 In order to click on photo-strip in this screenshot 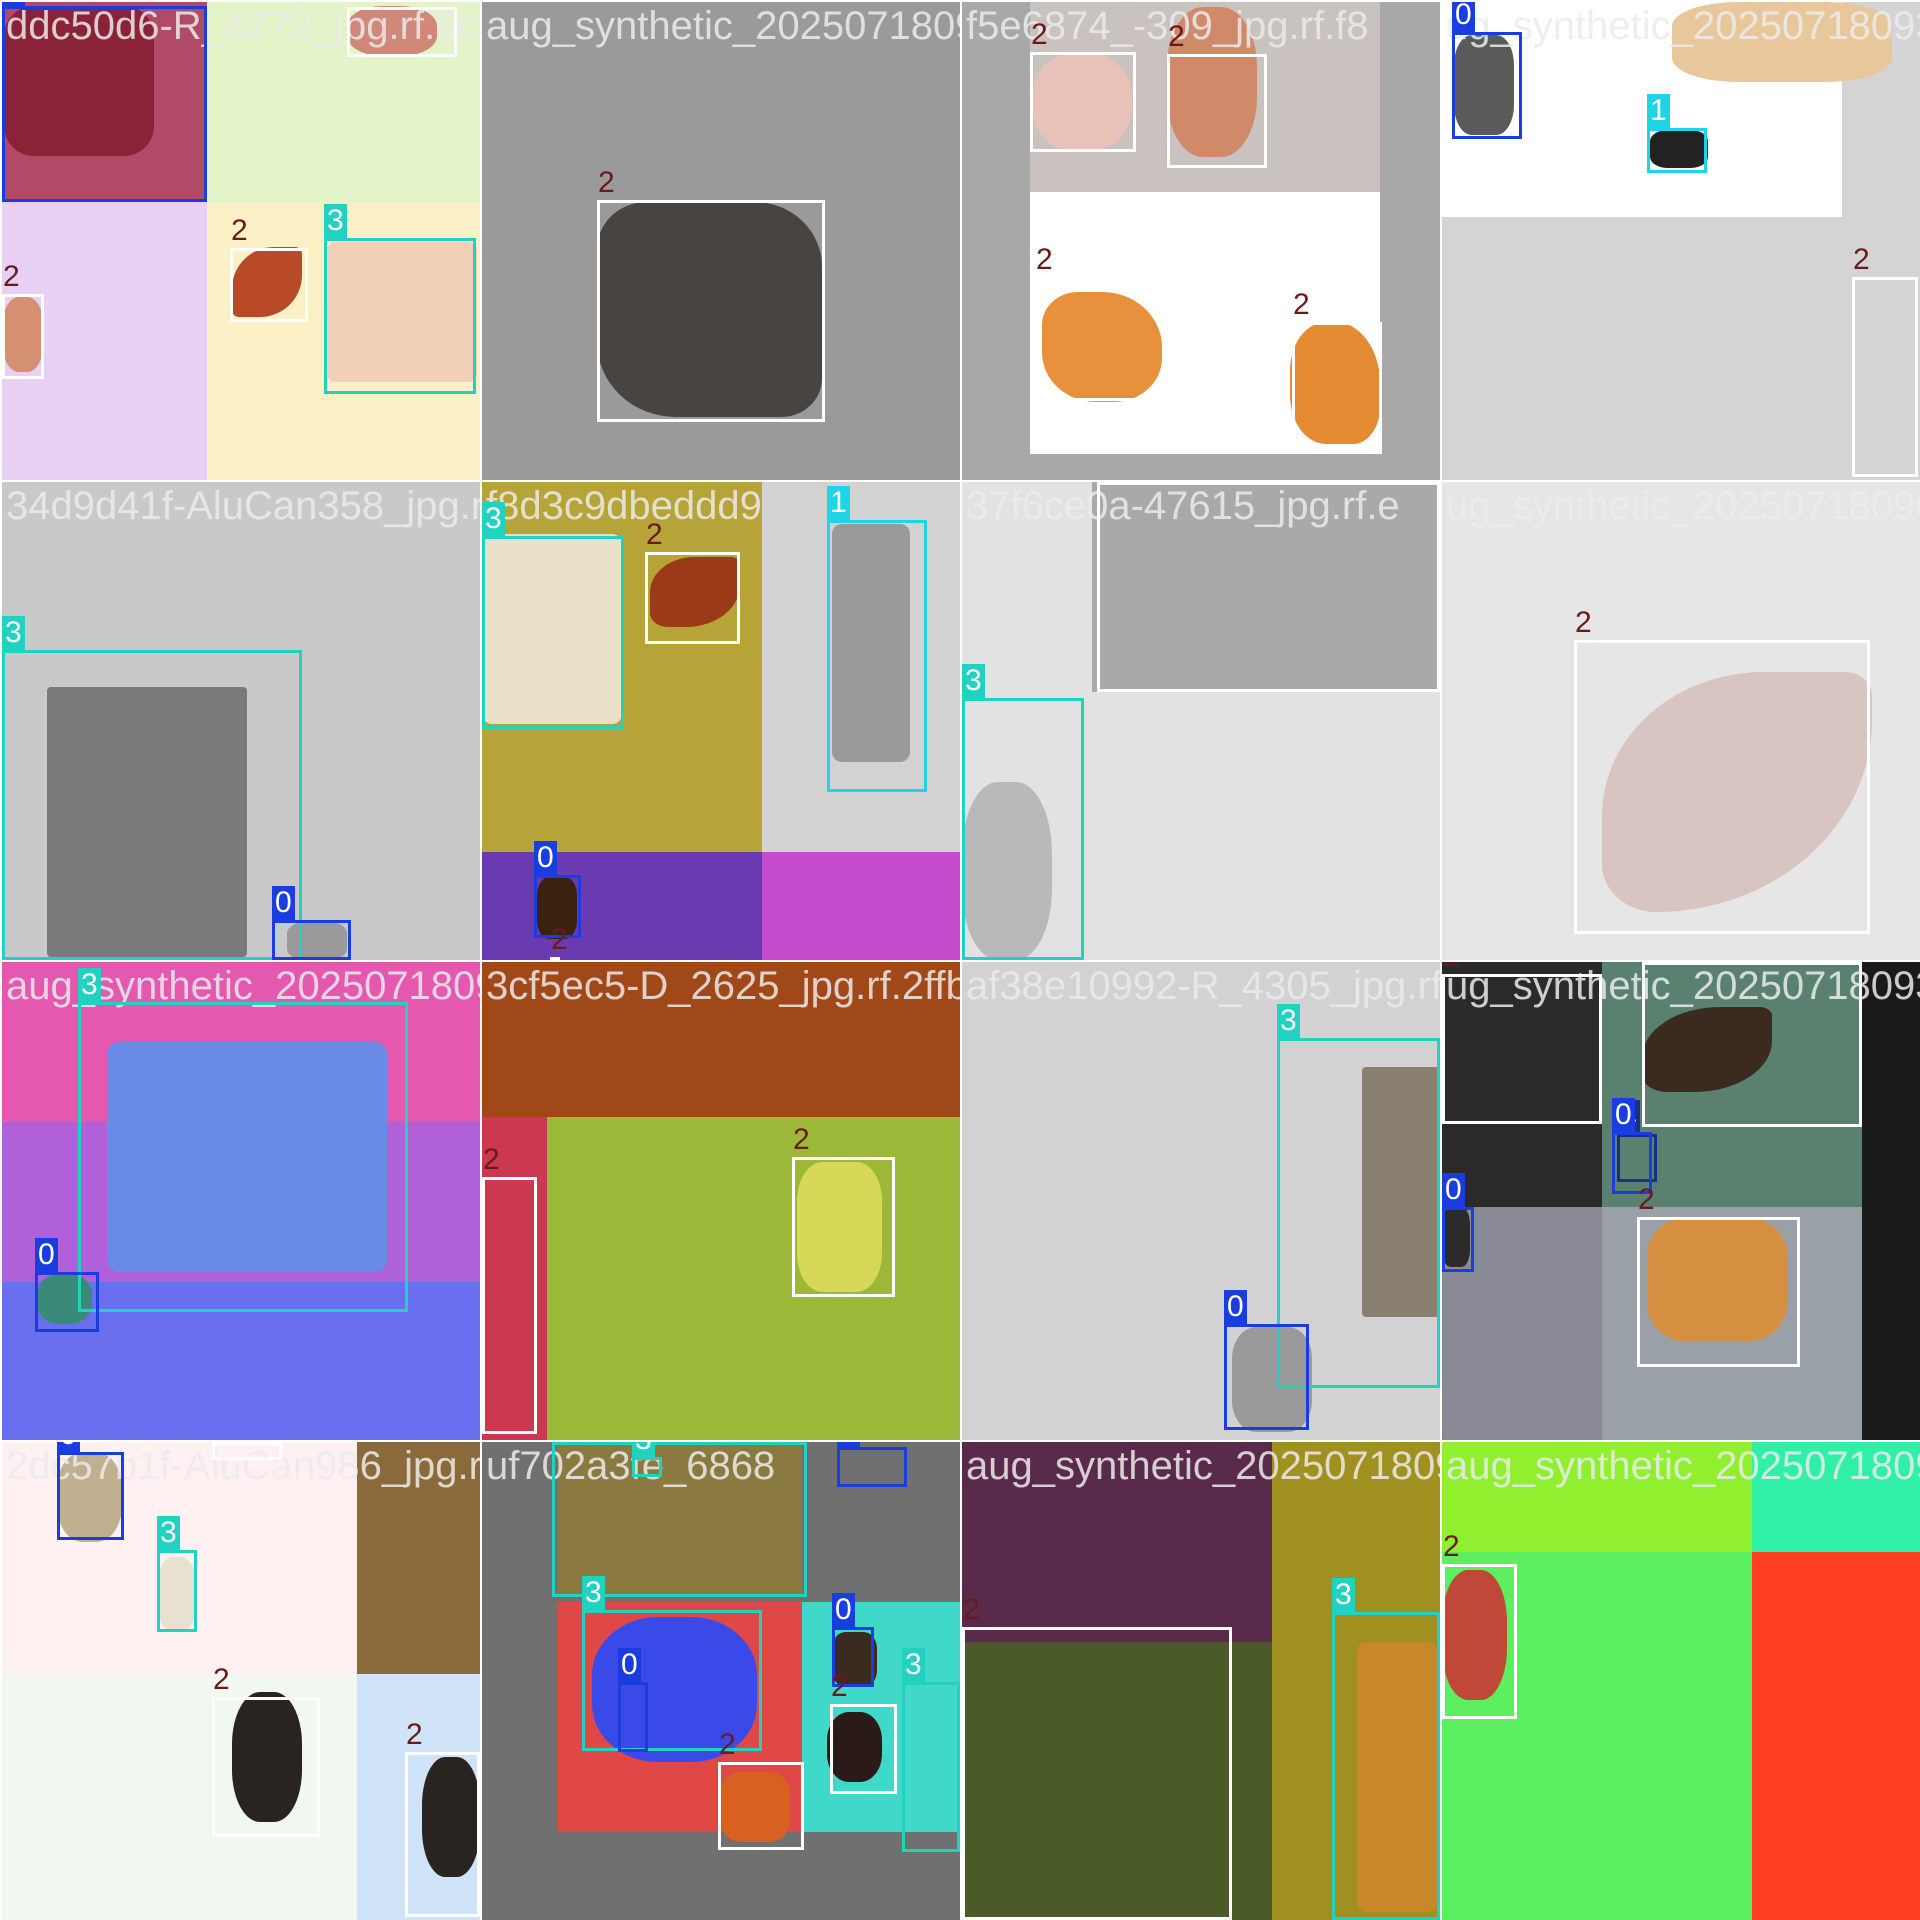, I will do `click(1266, 587)`.